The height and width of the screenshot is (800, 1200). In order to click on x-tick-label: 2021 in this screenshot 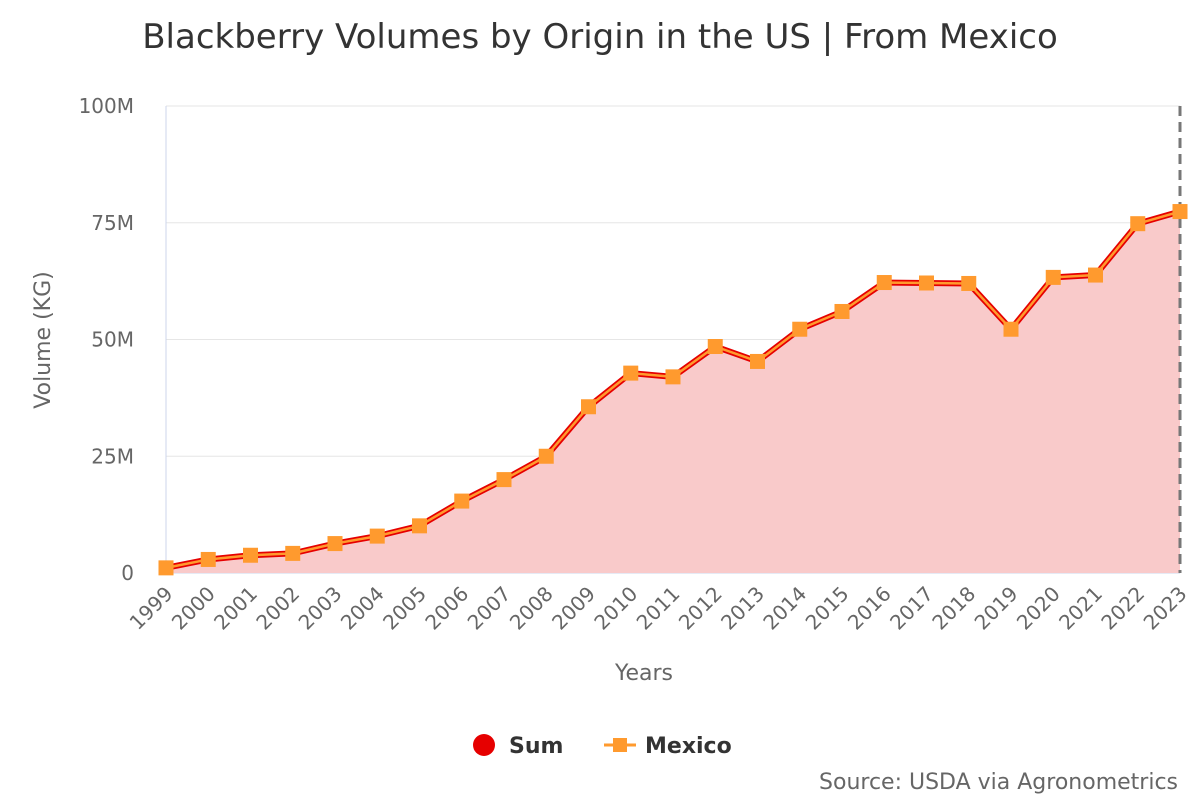, I will do `click(1080, 608)`.